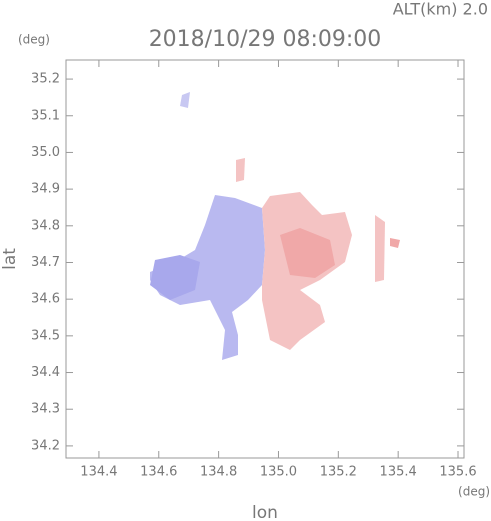 Image resolution: width=491 pixels, height=521 pixels. What do you see at coordinates (45, 115) in the screenshot?
I see `y-tick-label: 35.1` at bounding box center [45, 115].